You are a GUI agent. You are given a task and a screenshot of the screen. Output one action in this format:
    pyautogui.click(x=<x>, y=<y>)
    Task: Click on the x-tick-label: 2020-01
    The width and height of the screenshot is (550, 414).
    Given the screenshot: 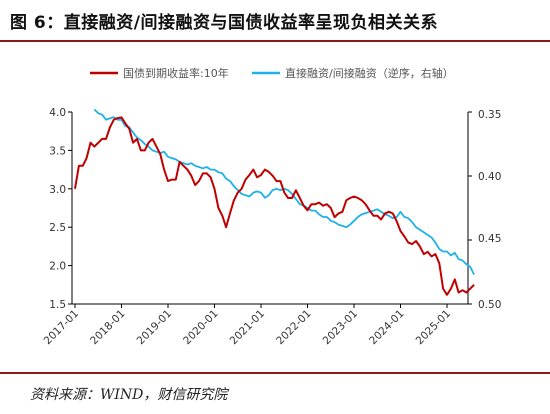 What is the action you would take?
    pyautogui.click(x=201, y=328)
    